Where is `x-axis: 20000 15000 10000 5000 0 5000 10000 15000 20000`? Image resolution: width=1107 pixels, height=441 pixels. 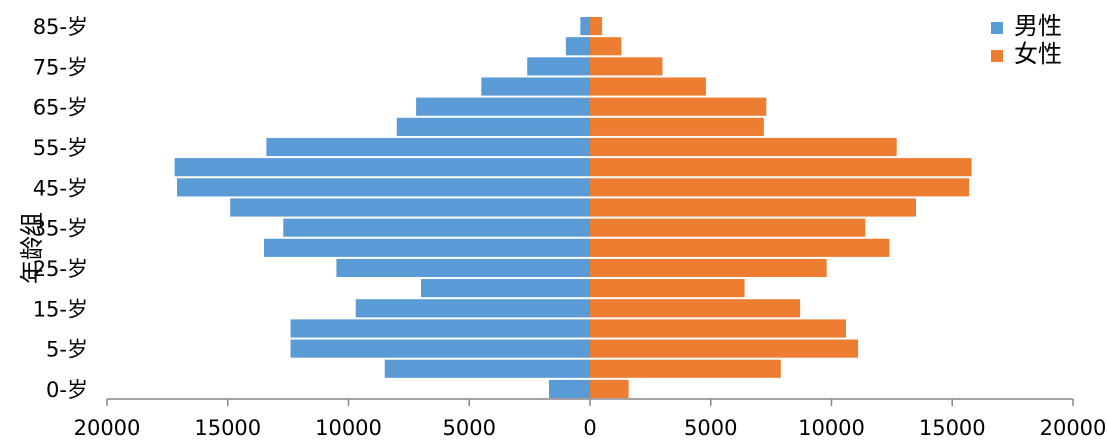 x-axis: 20000 15000 10000 5000 0 5000 10000 15000 20000 is located at coordinates (590, 419).